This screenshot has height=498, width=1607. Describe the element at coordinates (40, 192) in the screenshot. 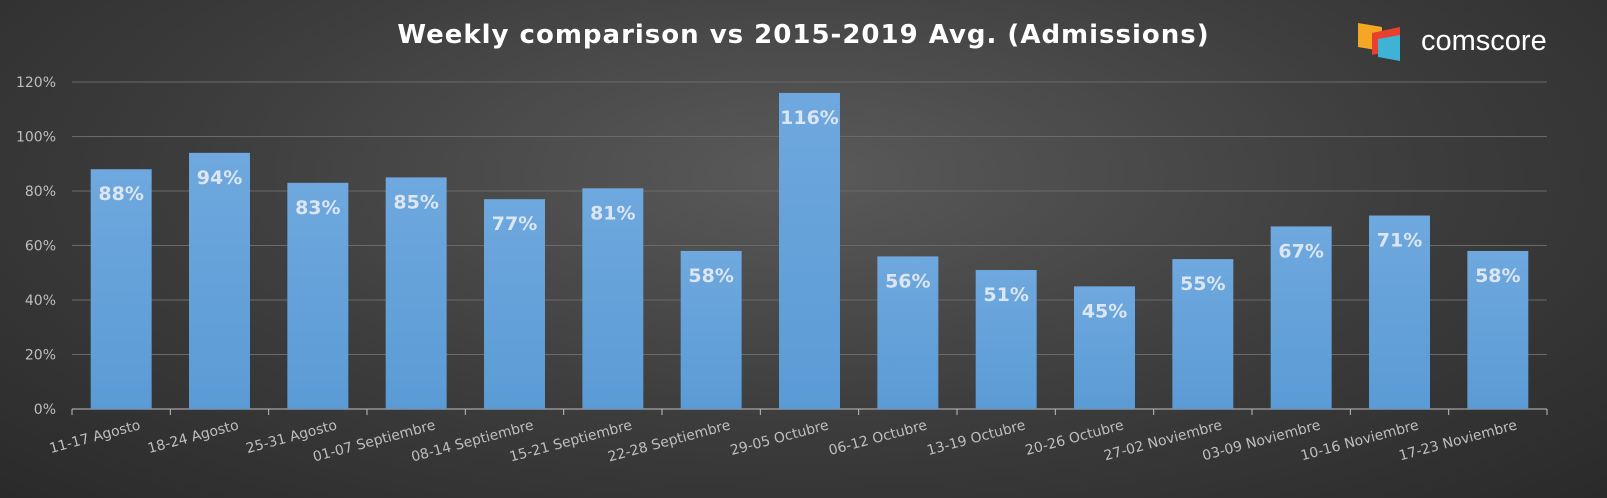

I see `y-tick-label: 80%` at that location.